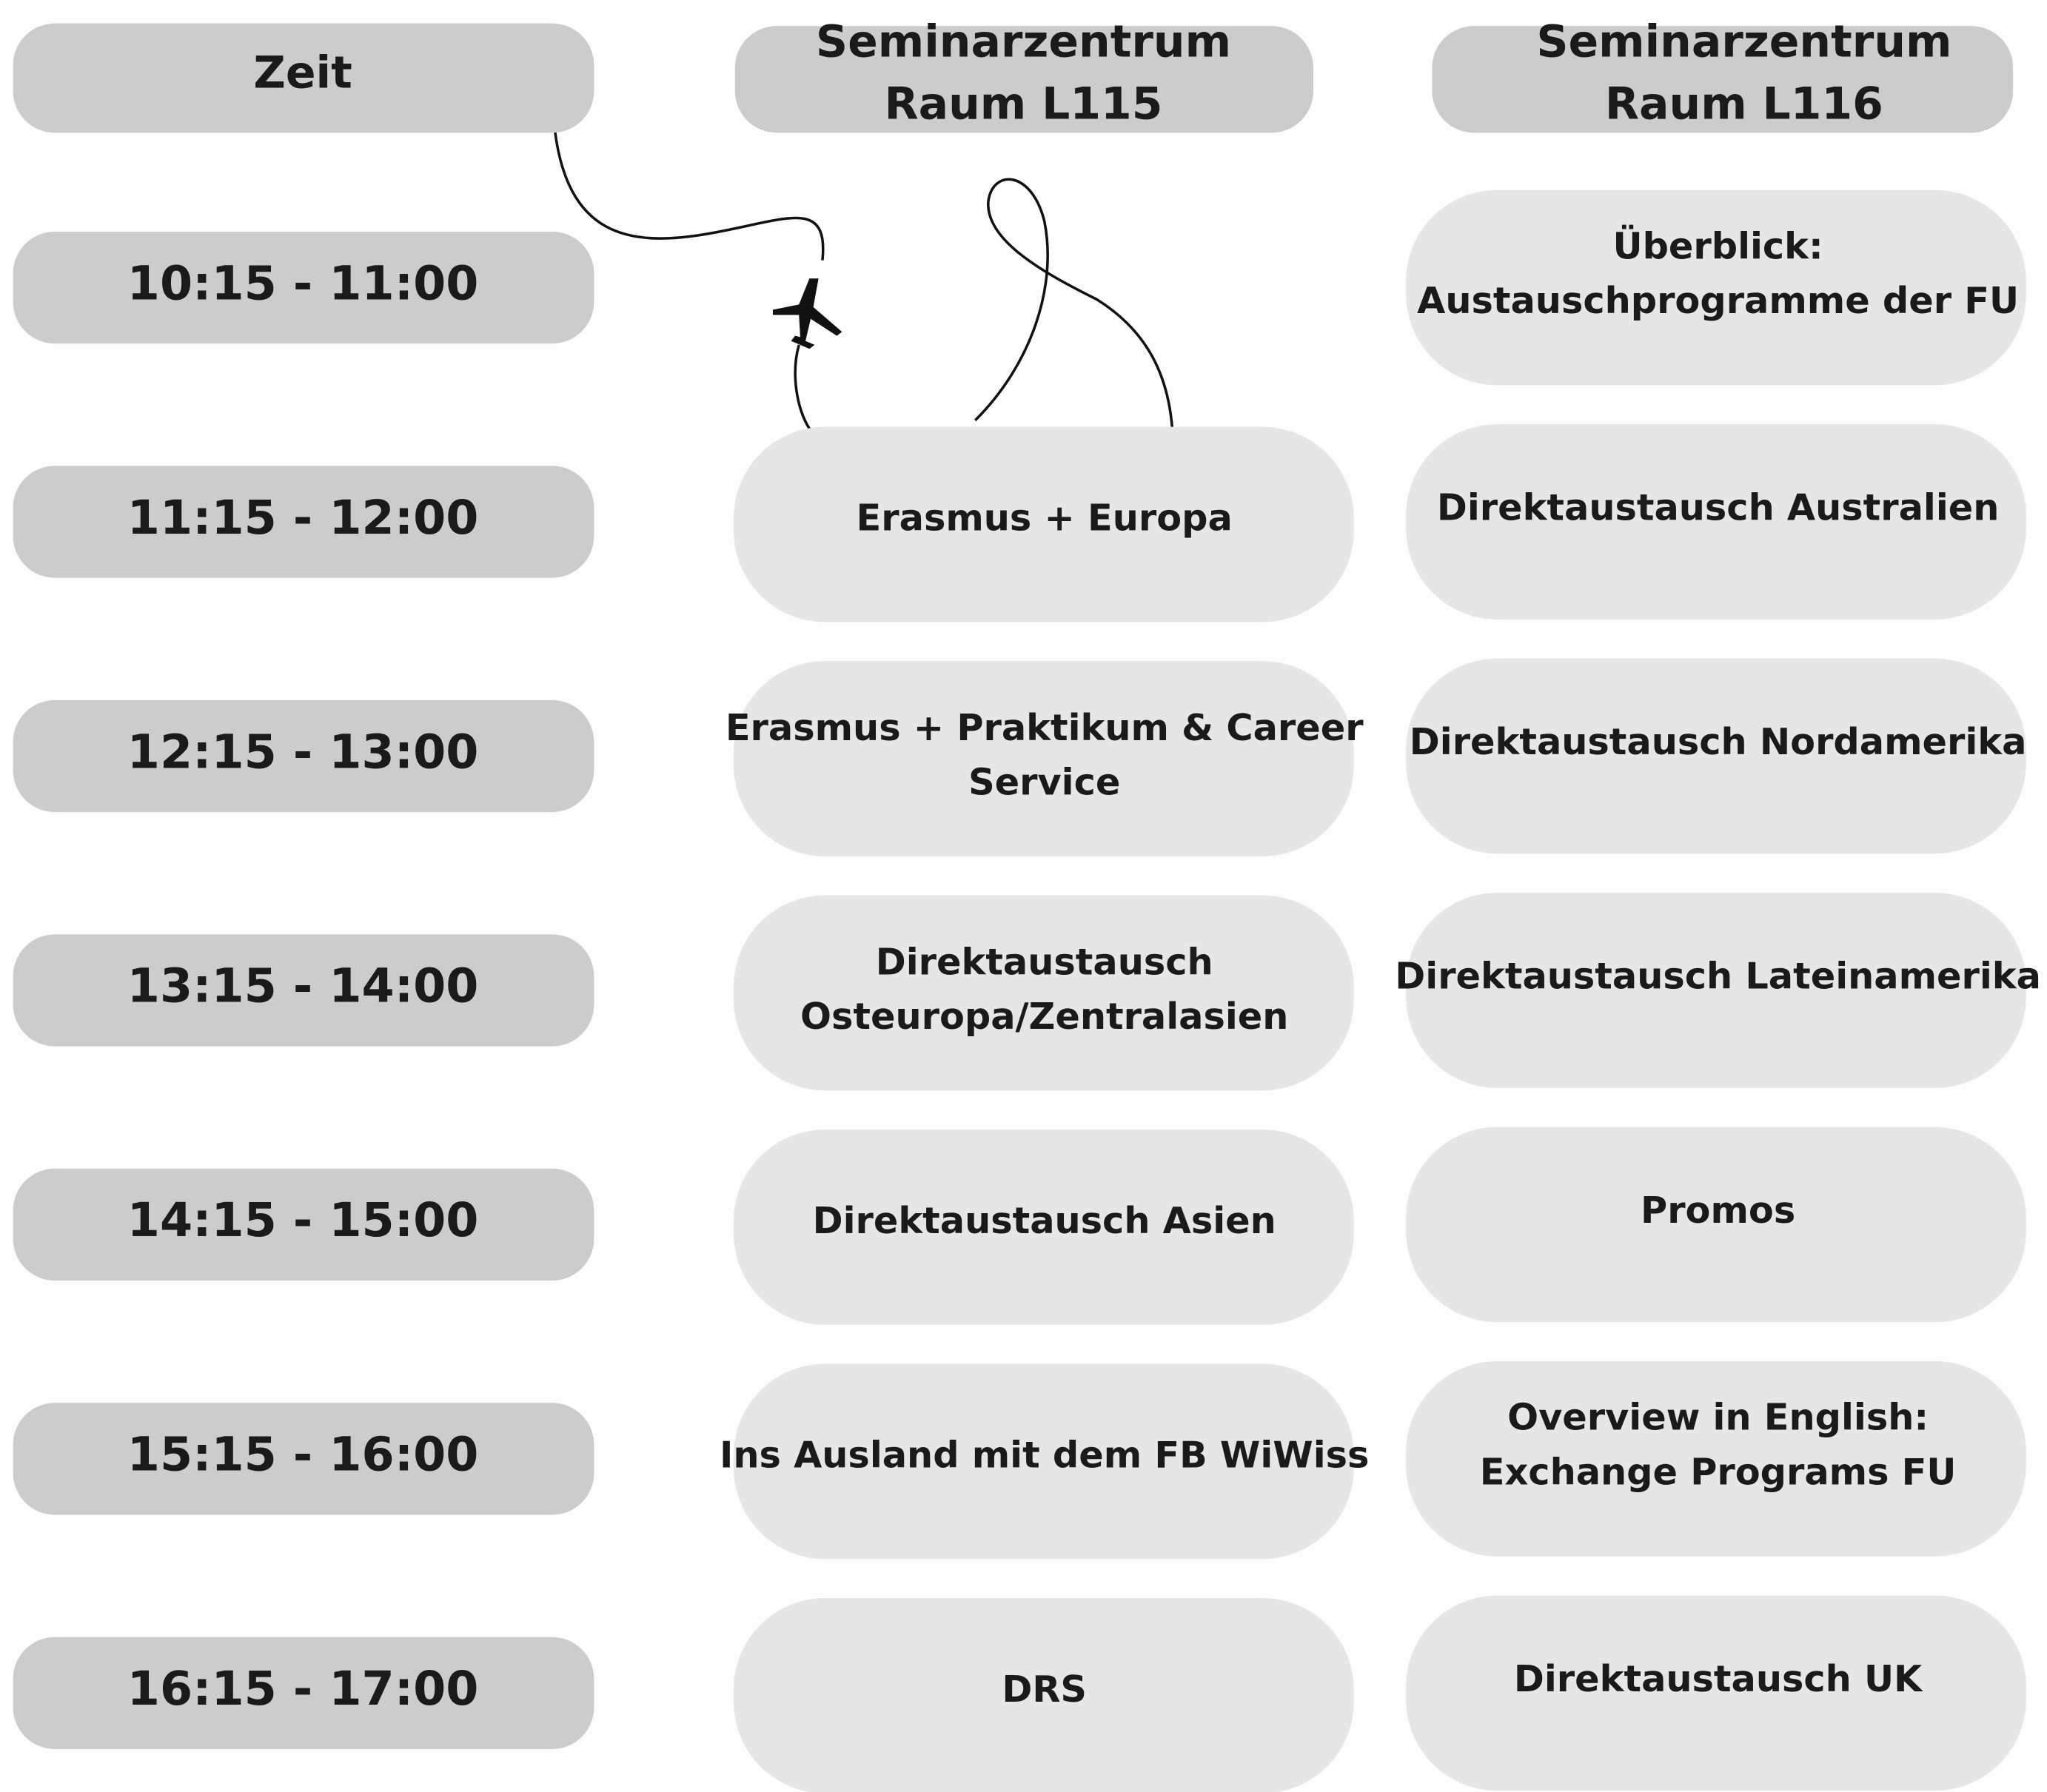  What do you see at coordinates (1719, 507) in the screenshot?
I see `session-text: Direktaustausch Australien` at bounding box center [1719, 507].